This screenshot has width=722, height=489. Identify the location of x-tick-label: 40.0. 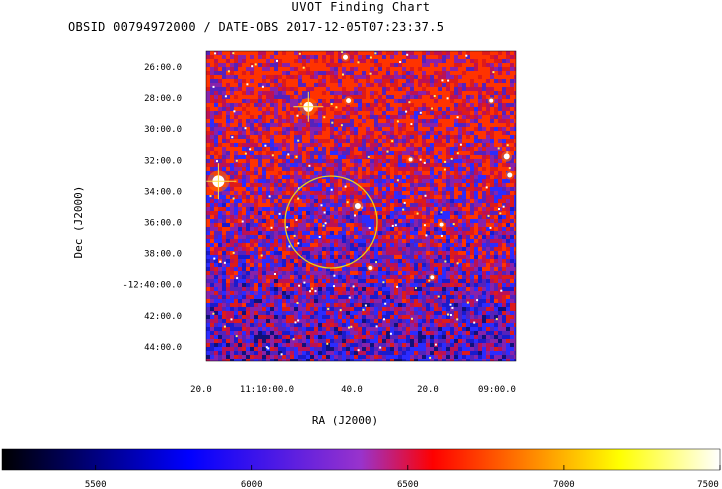
(352, 390).